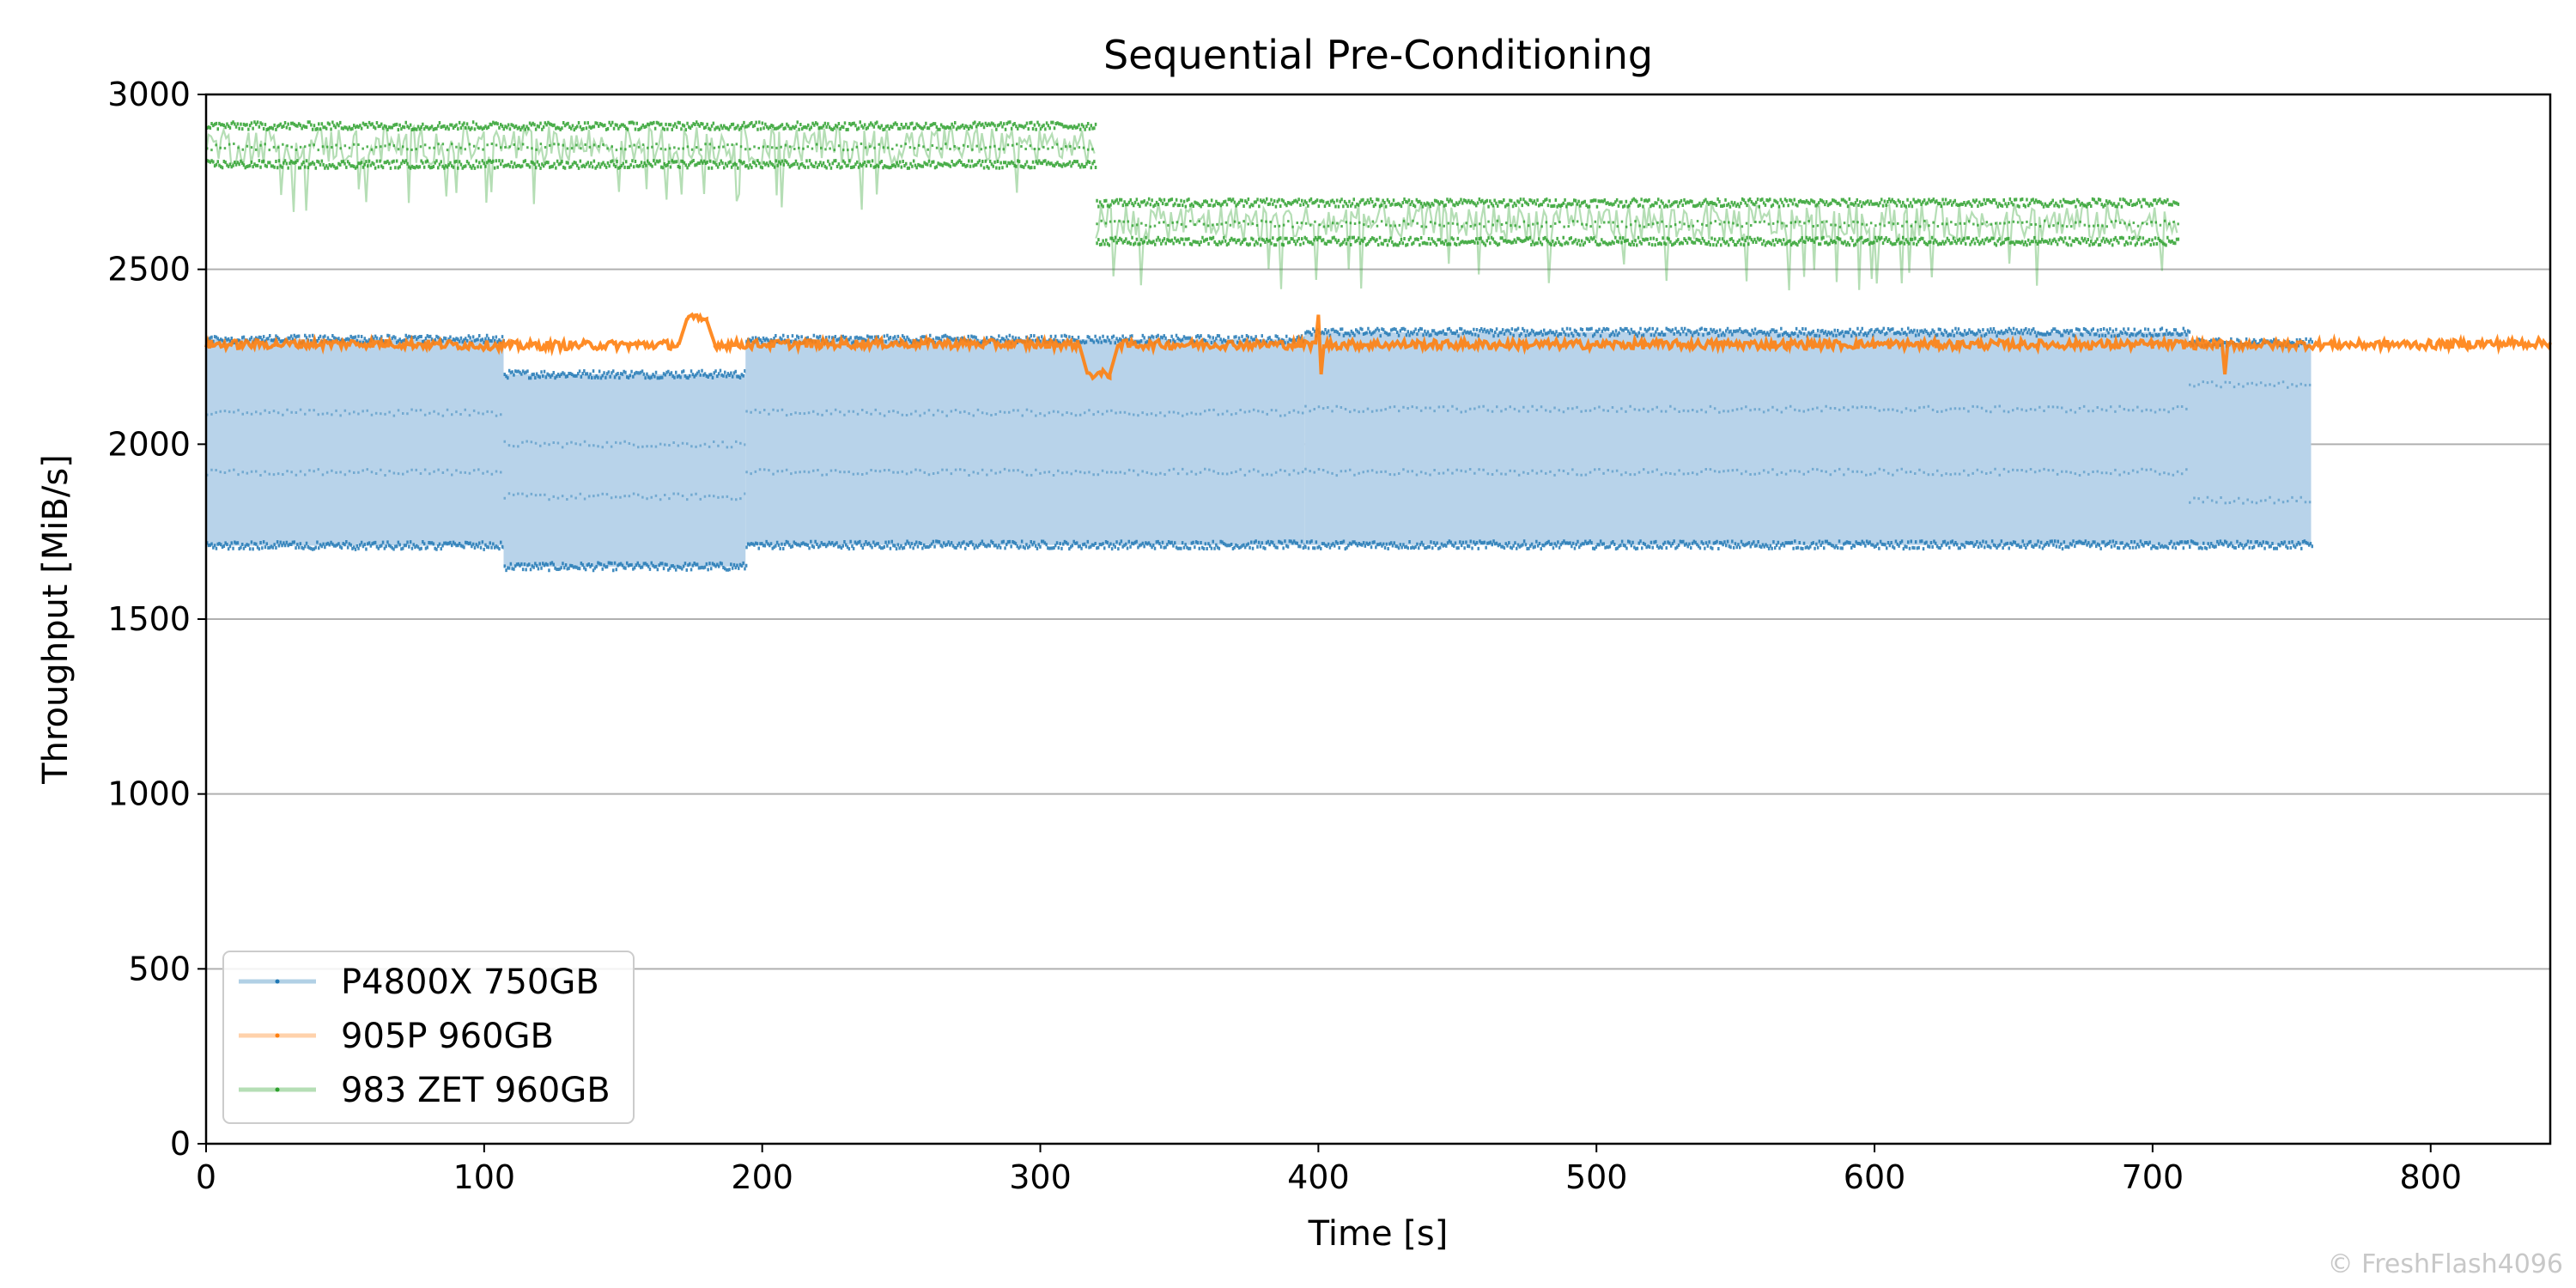  What do you see at coordinates (476, 1090) in the screenshot?
I see `legend-label: 983 ZET 960GB` at bounding box center [476, 1090].